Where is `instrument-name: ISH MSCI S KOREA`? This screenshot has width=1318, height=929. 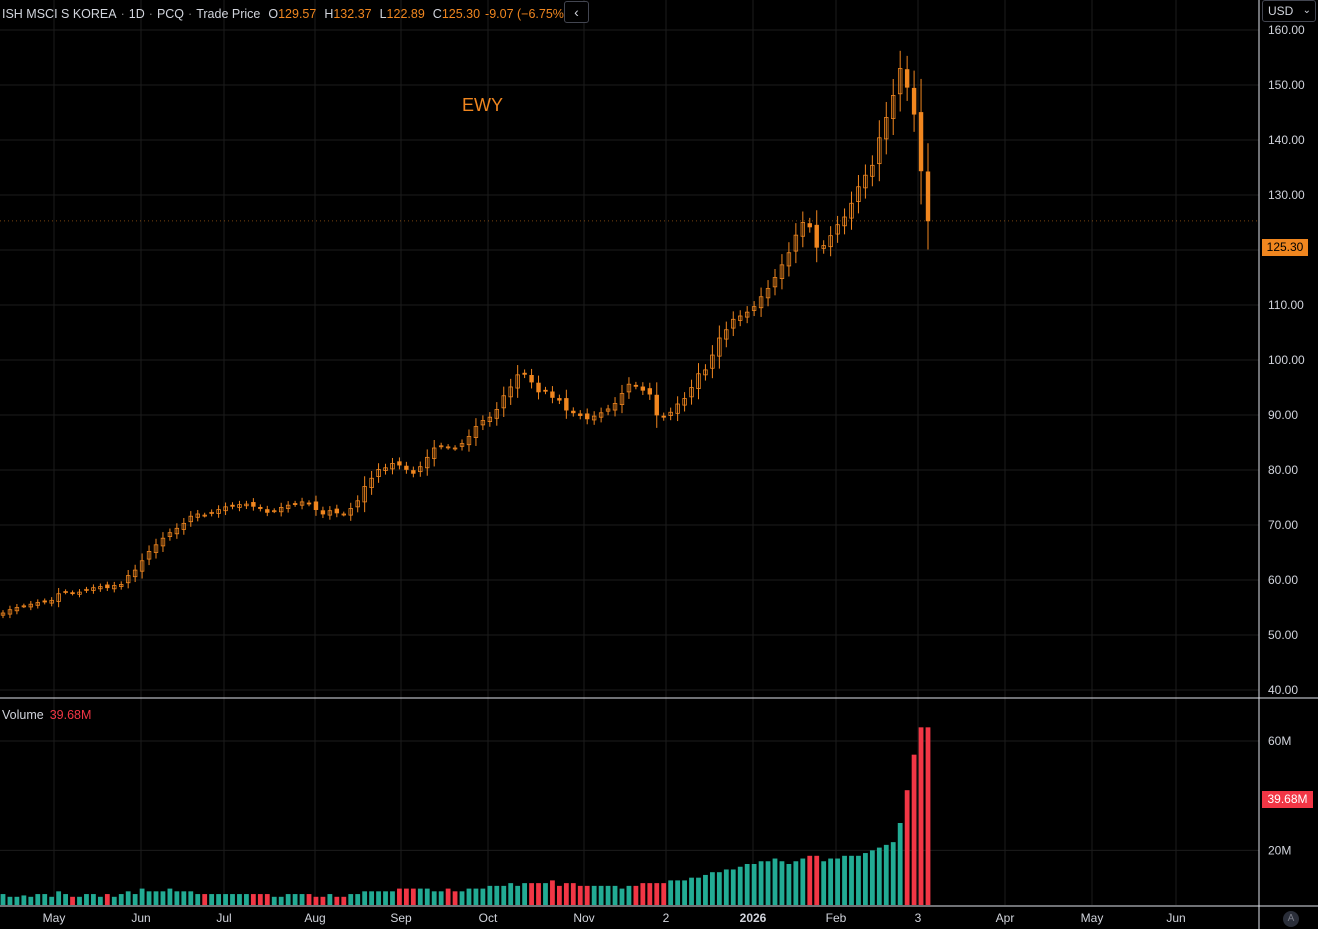 instrument-name: ISH MSCI S KOREA is located at coordinates (59, 14).